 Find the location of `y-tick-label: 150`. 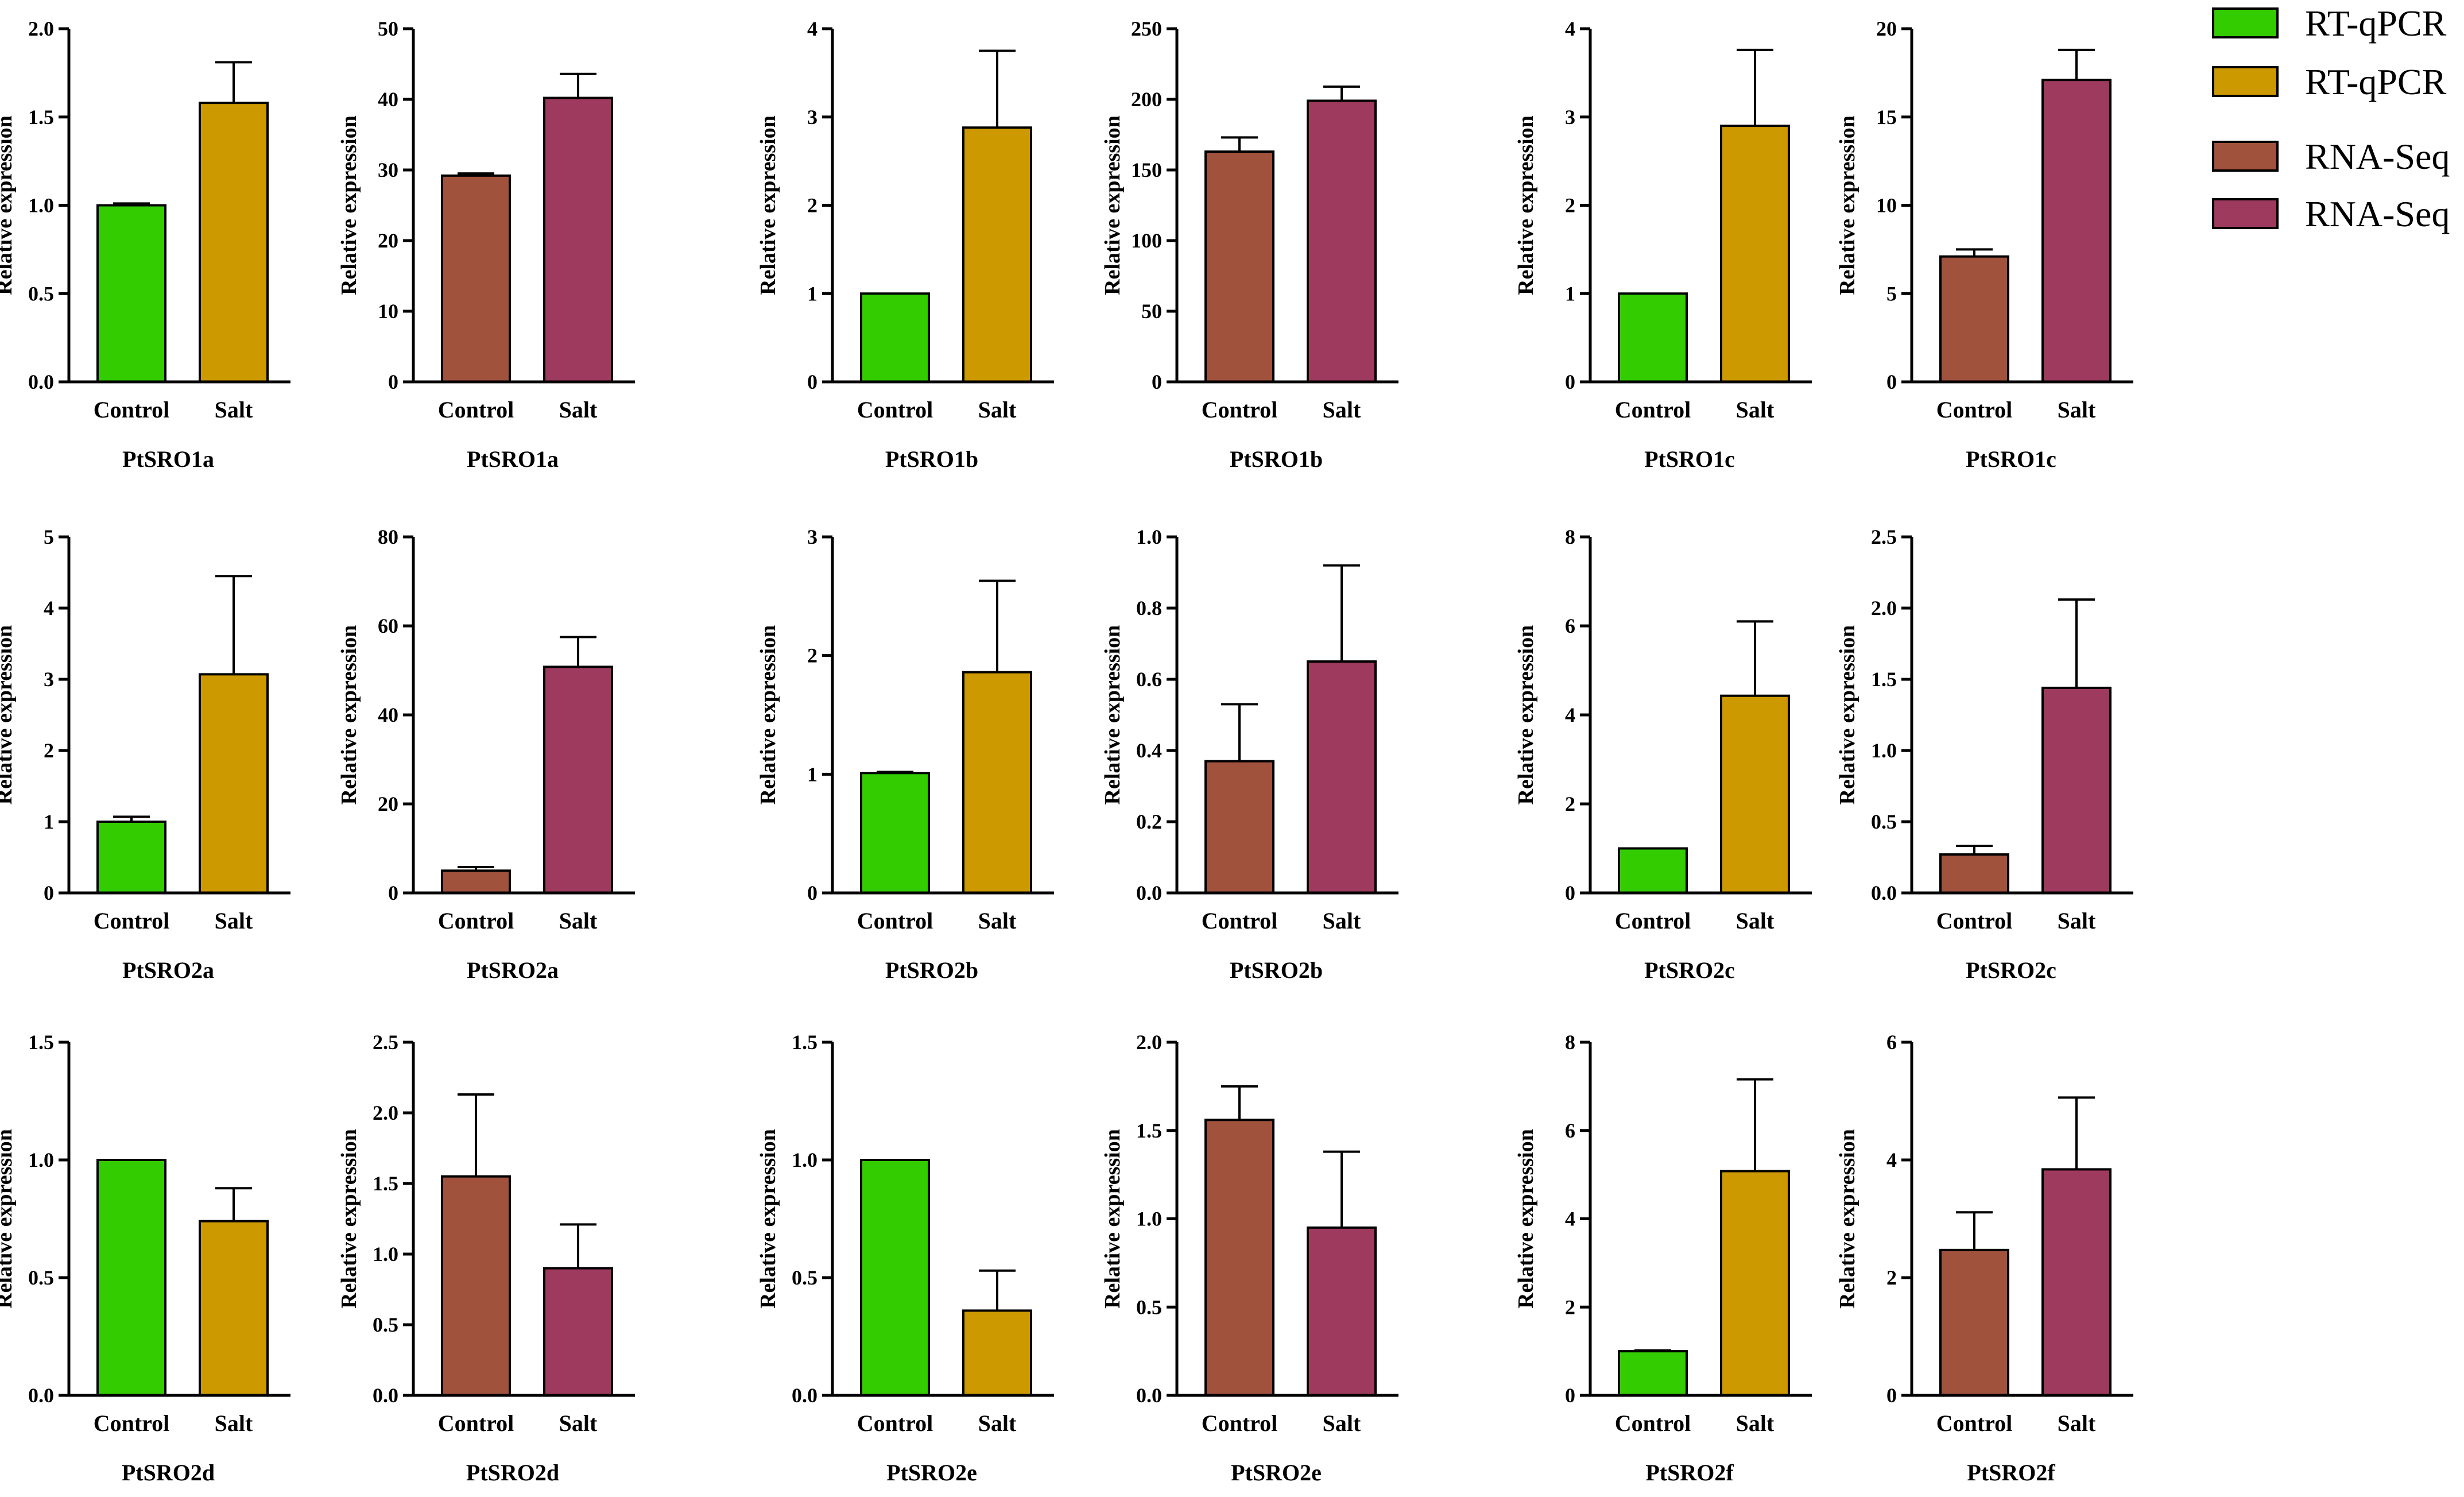

y-tick-label: 150 is located at coordinates (1146, 170).